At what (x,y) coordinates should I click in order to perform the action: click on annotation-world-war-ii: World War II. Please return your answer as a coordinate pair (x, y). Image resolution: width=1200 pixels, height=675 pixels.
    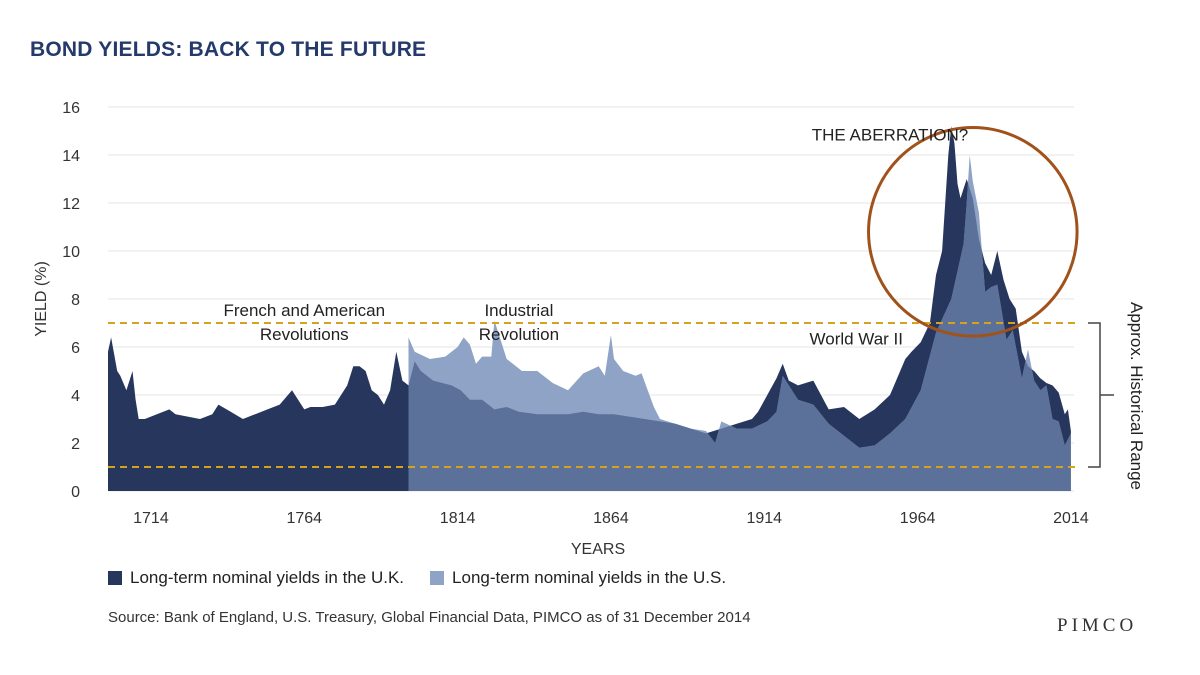
    Looking at the image, I should click on (857, 339).